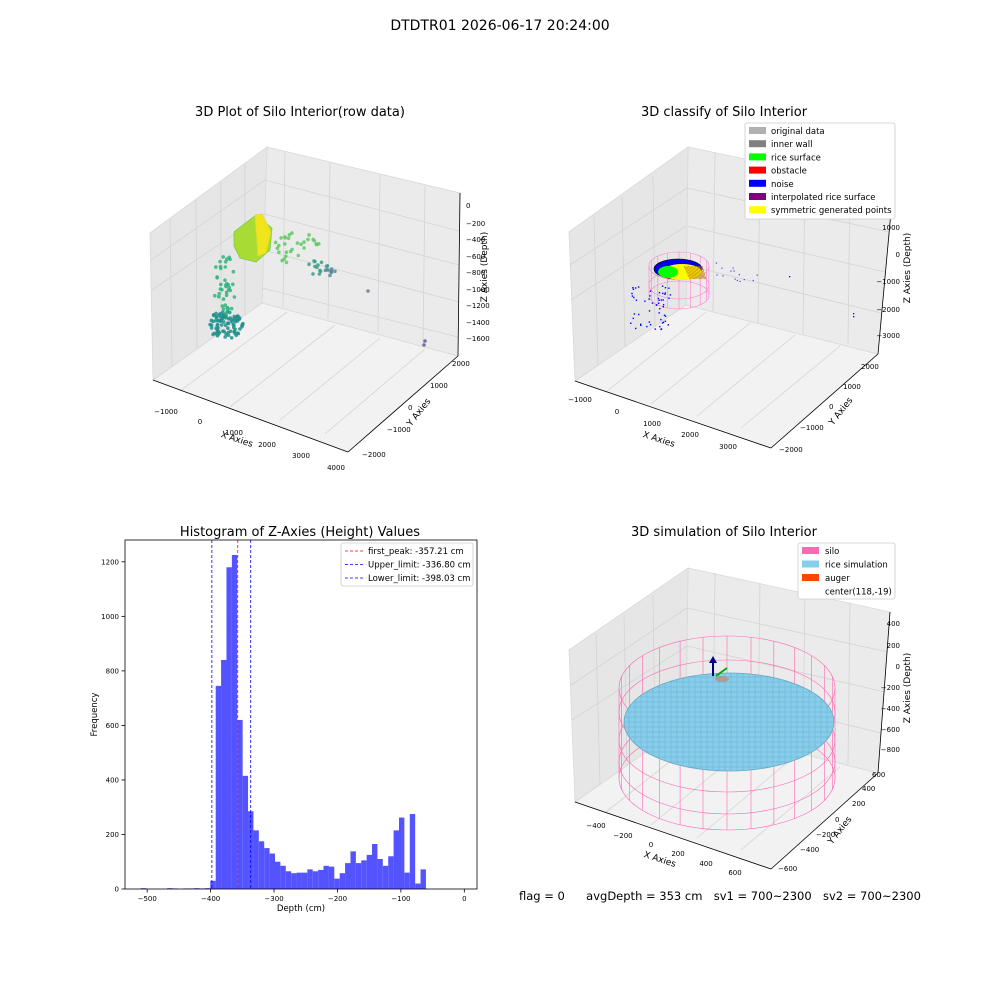 The width and height of the screenshot is (1000, 1000). I want to click on x-tick-label: 4000, so click(336, 468).